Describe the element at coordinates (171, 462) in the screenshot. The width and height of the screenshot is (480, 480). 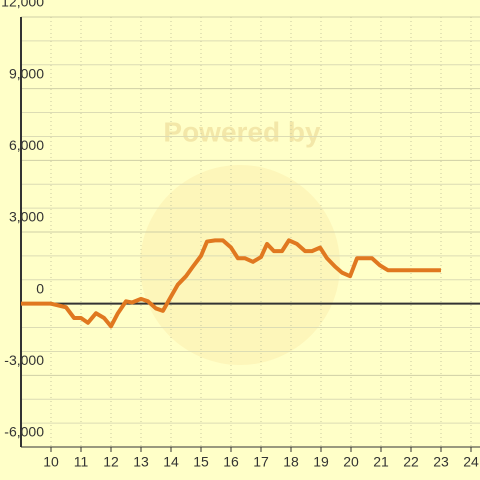
I see `x-tick-label: 14` at that location.